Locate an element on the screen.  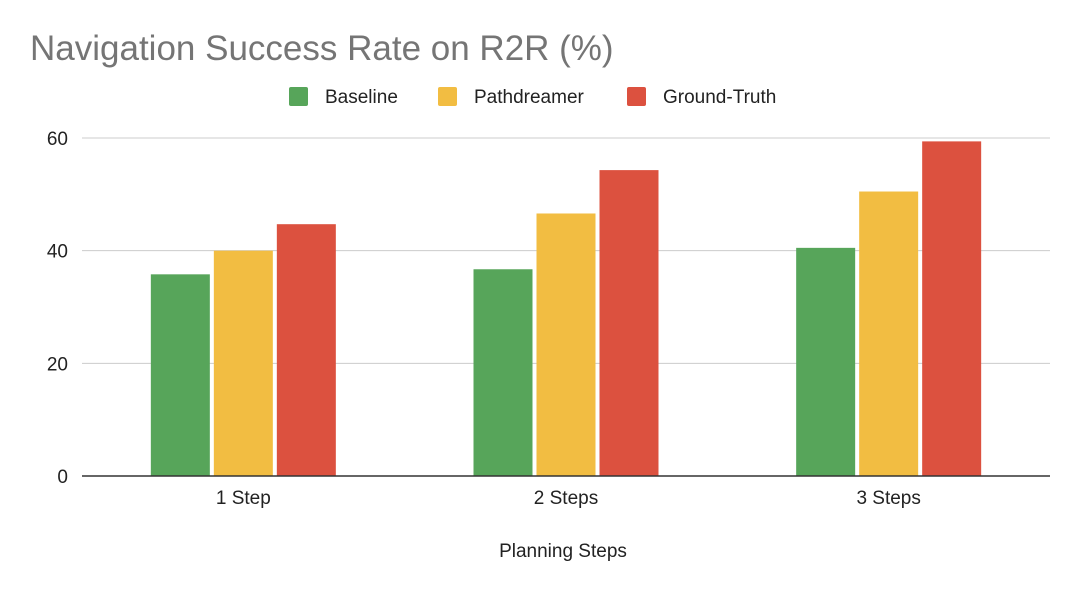
bar-baseline-3-steps is located at coordinates (826, 361).